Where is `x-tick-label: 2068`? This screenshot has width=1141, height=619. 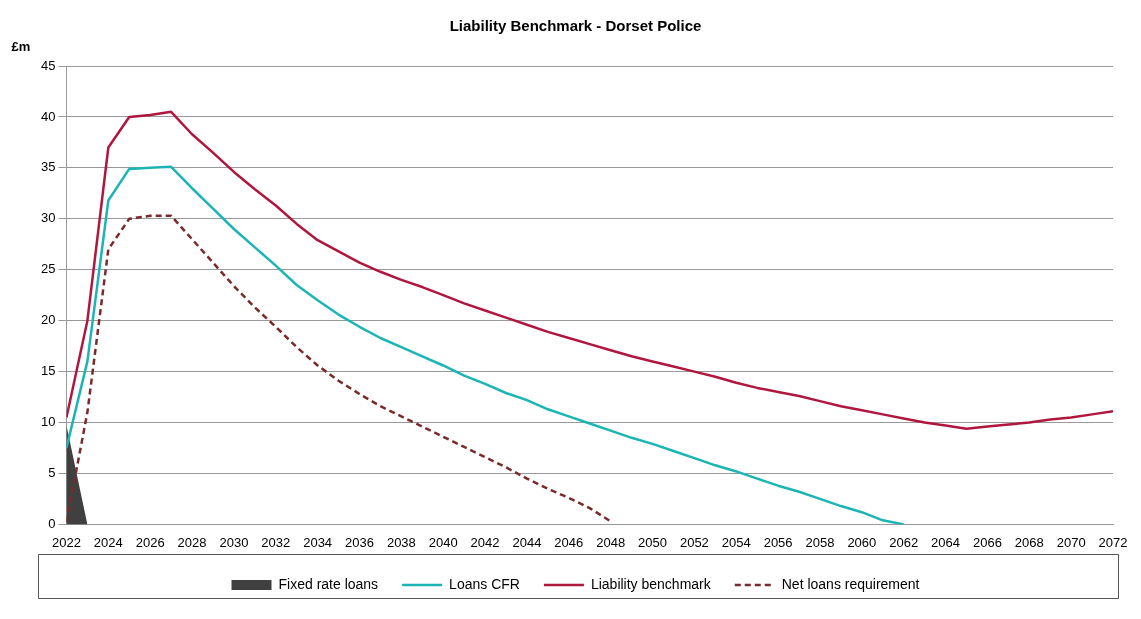
x-tick-label: 2068 is located at coordinates (1029, 542).